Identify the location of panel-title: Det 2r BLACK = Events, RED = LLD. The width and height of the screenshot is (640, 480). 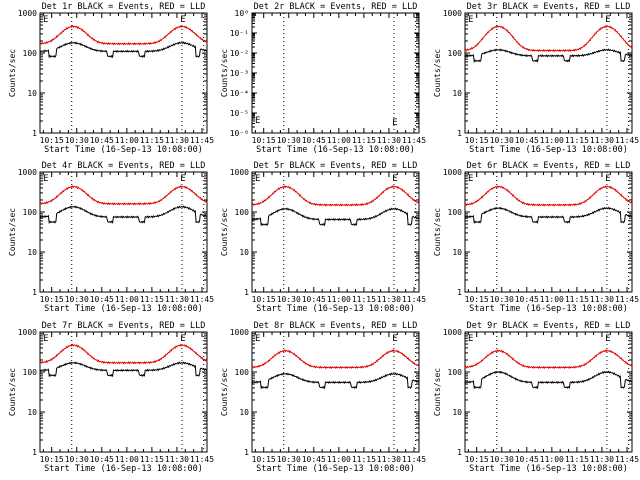
(336, 7).